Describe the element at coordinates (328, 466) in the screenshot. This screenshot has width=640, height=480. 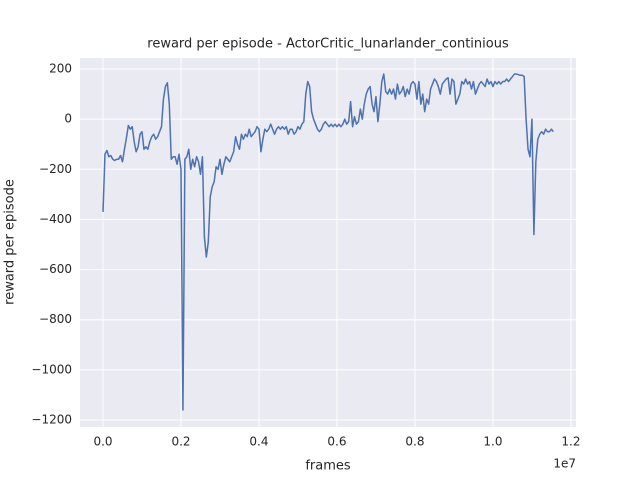
I see `x-axis-label: frames` at that location.